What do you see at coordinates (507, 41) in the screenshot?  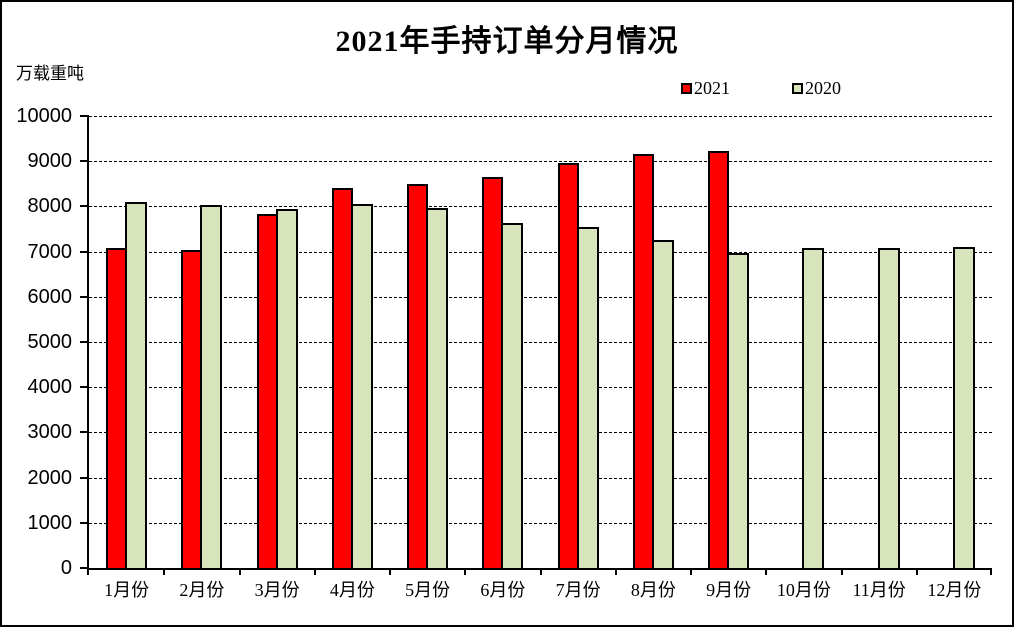 I see `chart-title: 2021年手持订单分月情况` at bounding box center [507, 41].